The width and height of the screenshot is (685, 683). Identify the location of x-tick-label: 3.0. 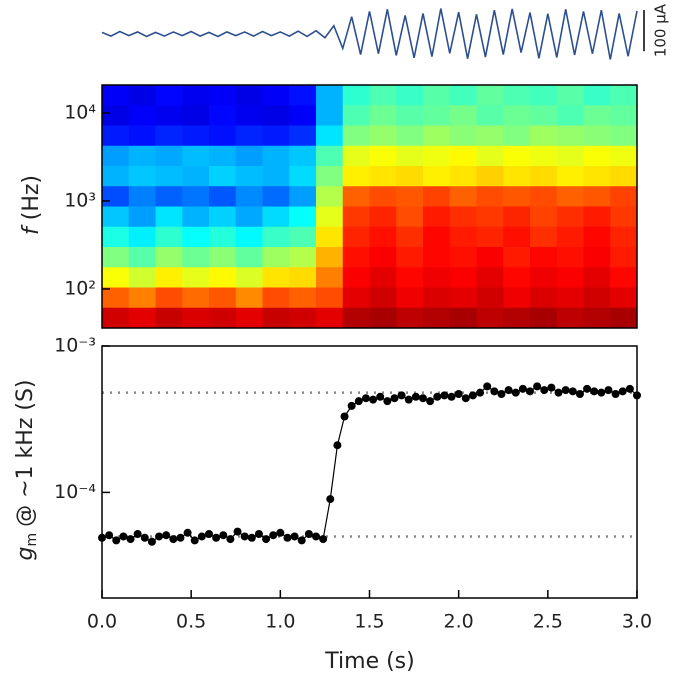
(637, 622).